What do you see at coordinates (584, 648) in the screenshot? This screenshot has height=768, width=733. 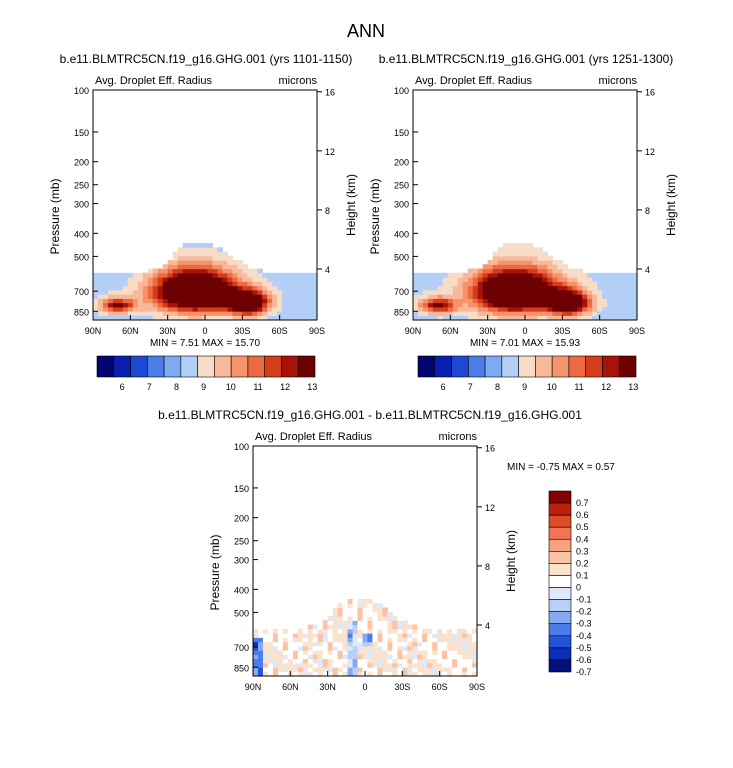 I see `colorbar-label: -0.5` at bounding box center [584, 648].